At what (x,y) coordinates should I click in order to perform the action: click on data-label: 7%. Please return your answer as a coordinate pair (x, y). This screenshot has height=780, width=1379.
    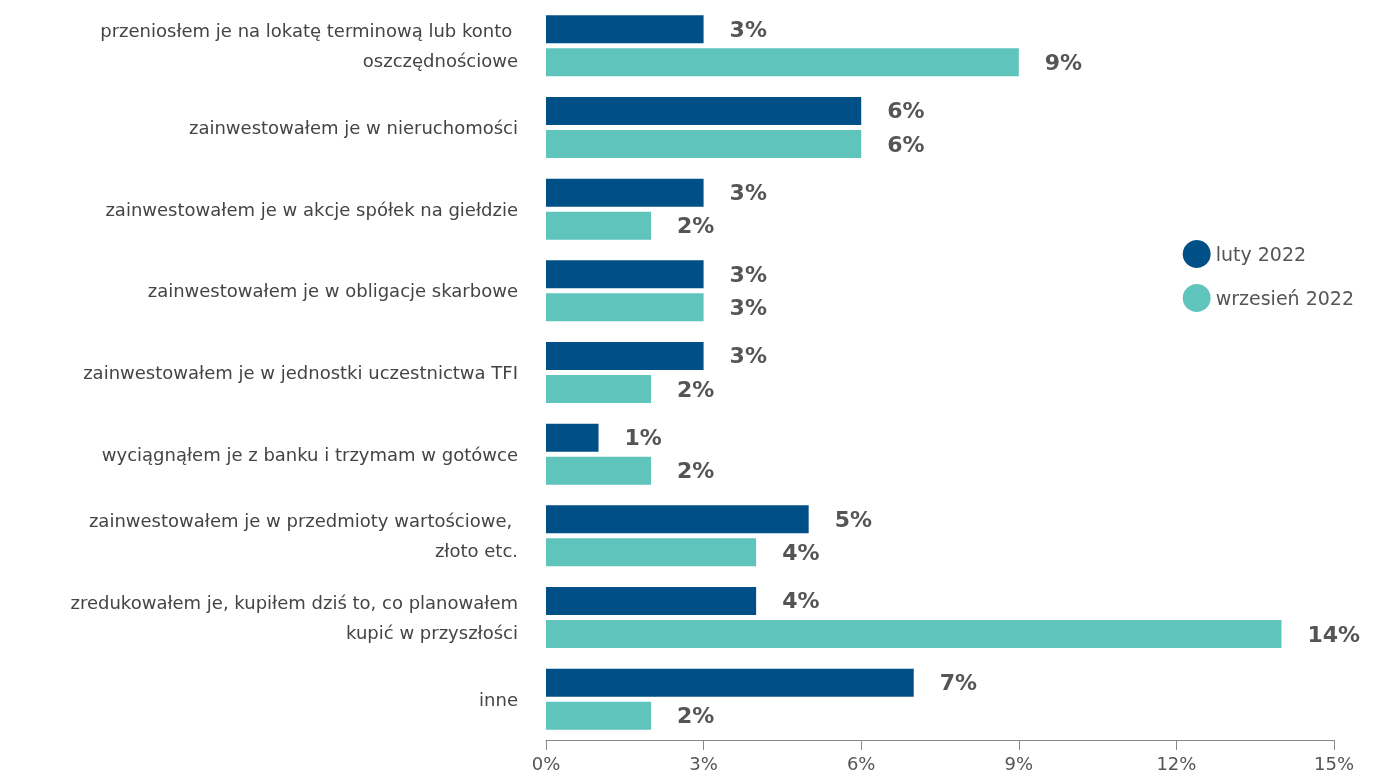
    Looking at the image, I should click on (958, 683).